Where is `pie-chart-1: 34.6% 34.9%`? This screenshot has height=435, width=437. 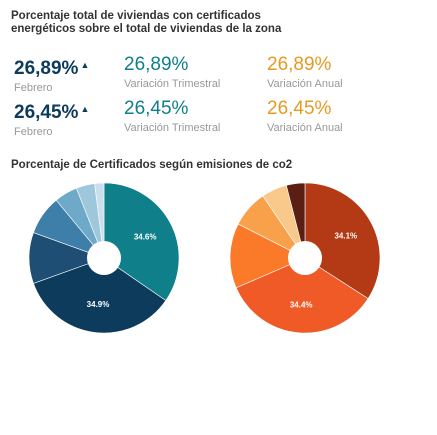 pie-chart-1: 34.6% 34.9% is located at coordinates (104, 258).